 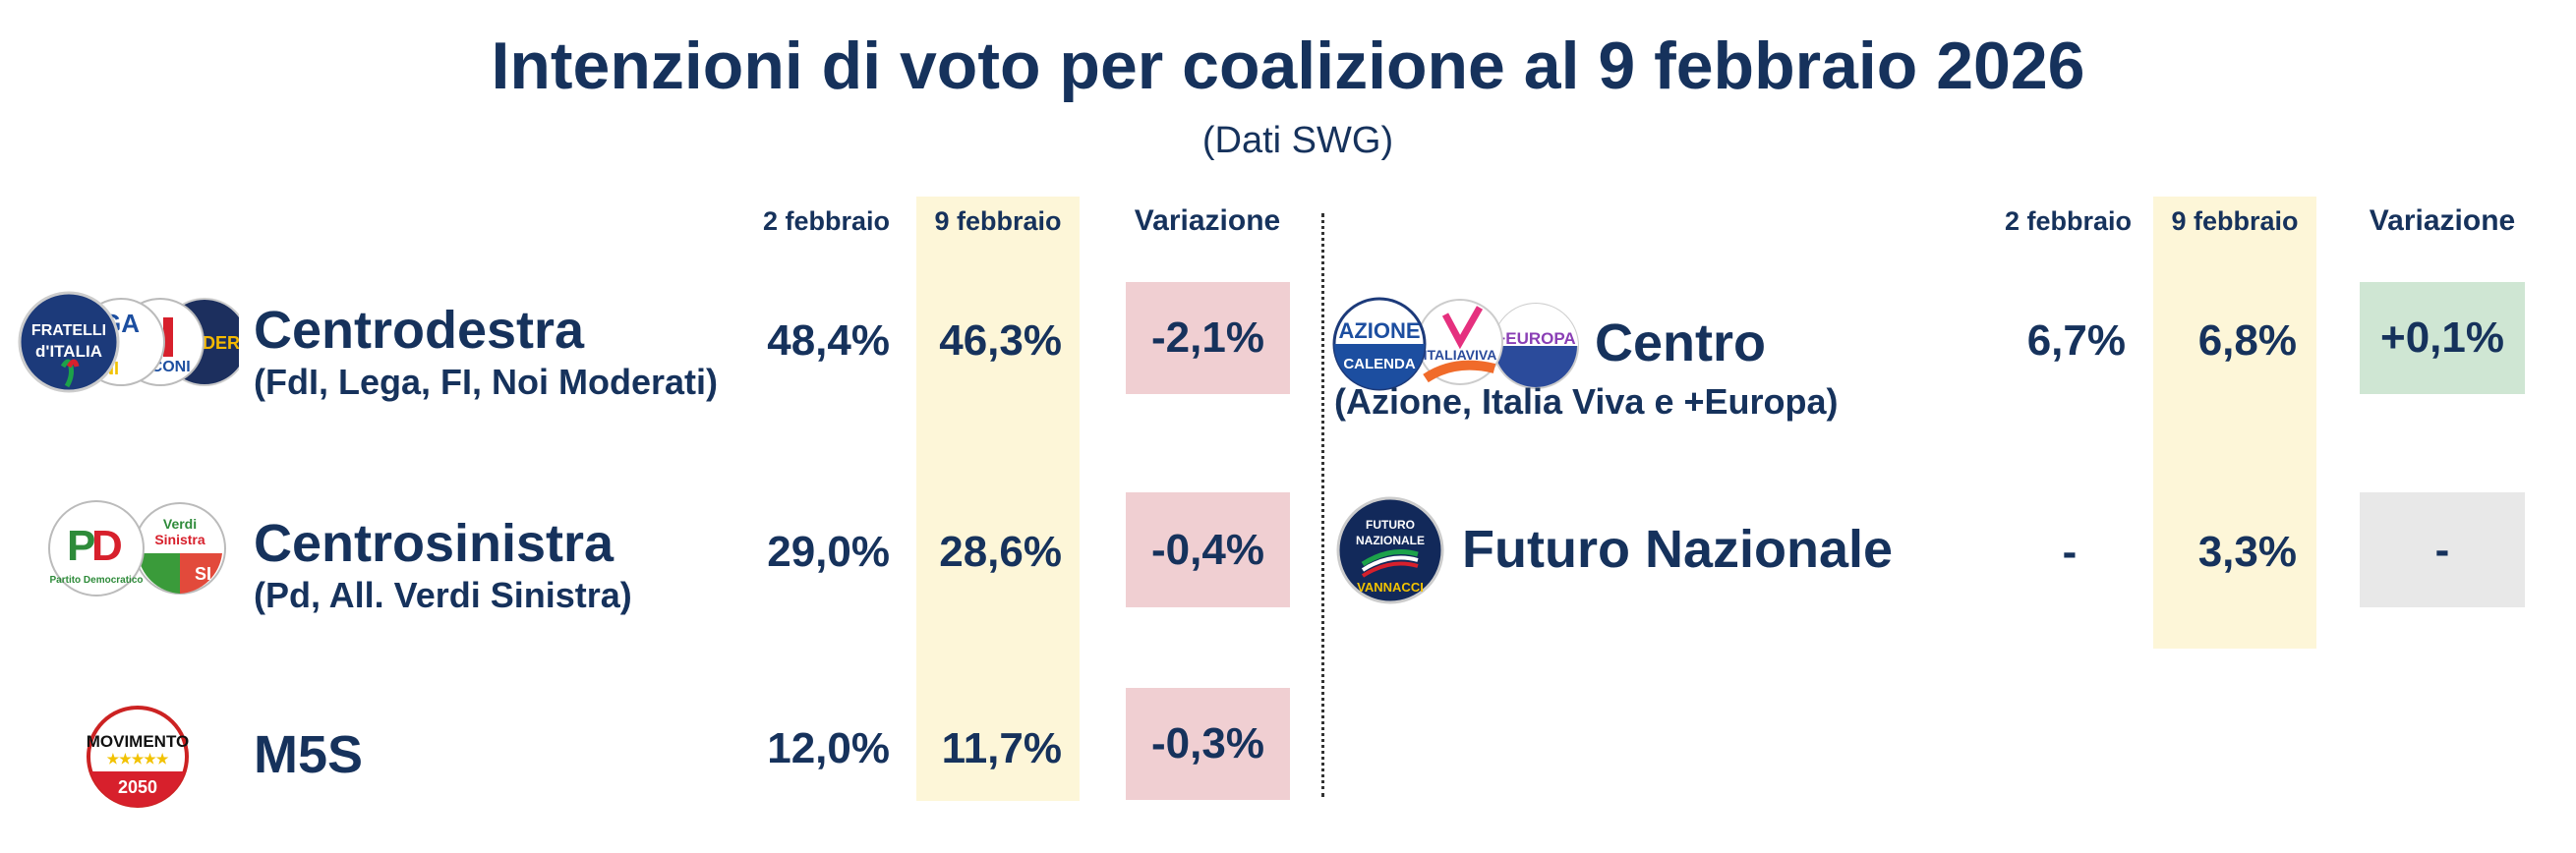 What do you see at coordinates (2247, 552) in the screenshot?
I see `value-curr: 3,3%` at bounding box center [2247, 552].